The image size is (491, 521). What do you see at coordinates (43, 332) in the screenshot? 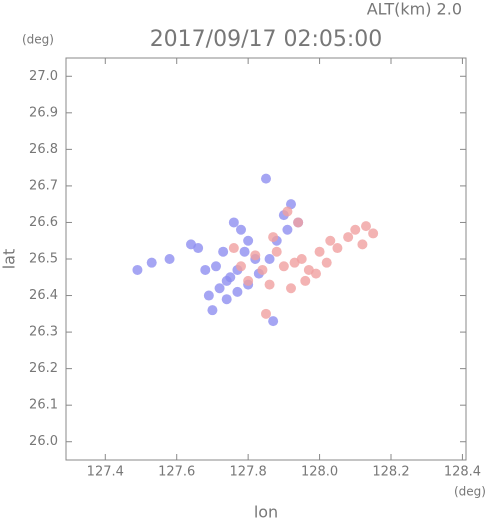
I see `y-tick-label: 26.3` at bounding box center [43, 332].